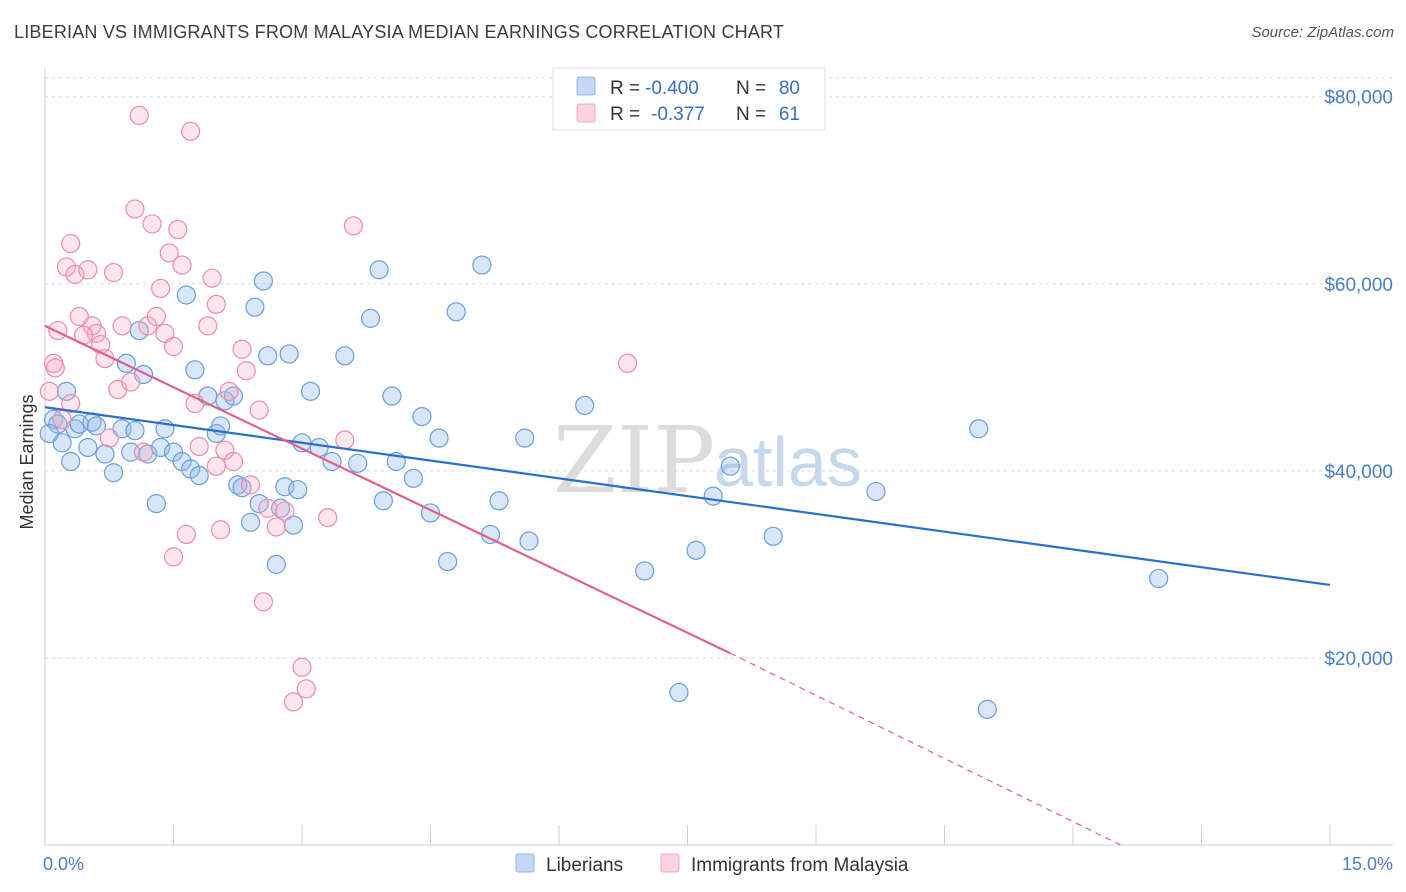 This screenshot has height=892, width=1406. What do you see at coordinates (525, 863) in the screenshot?
I see `bottom-legend-swatch-liberians` at bounding box center [525, 863].